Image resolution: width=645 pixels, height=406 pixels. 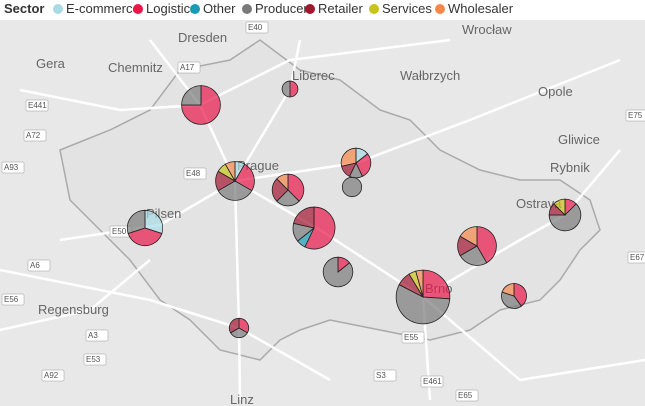 What do you see at coordinates (35, 265) in the screenshot?
I see `road-label: A6` at bounding box center [35, 265].